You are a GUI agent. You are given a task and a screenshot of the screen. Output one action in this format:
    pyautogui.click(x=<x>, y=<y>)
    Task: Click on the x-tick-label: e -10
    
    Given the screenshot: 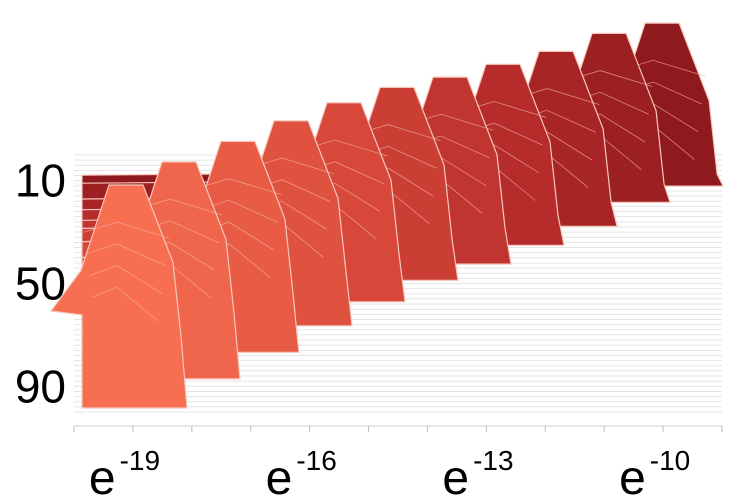 What is the action you would take?
    pyautogui.click(x=654, y=472)
    